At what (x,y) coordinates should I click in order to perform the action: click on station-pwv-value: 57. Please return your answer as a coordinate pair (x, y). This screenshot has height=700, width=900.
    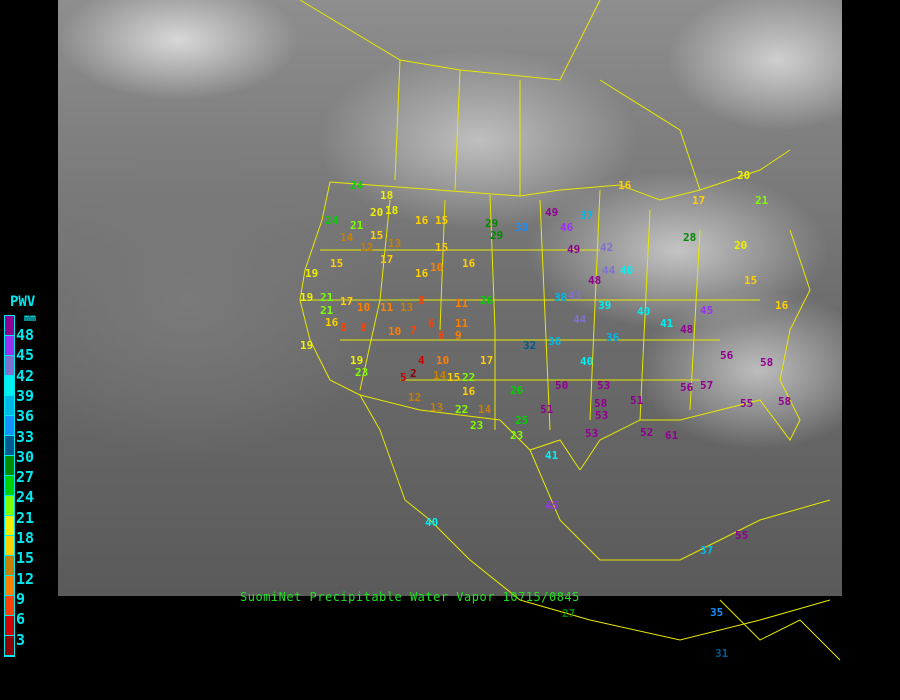
    Looking at the image, I should click on (707, 385).